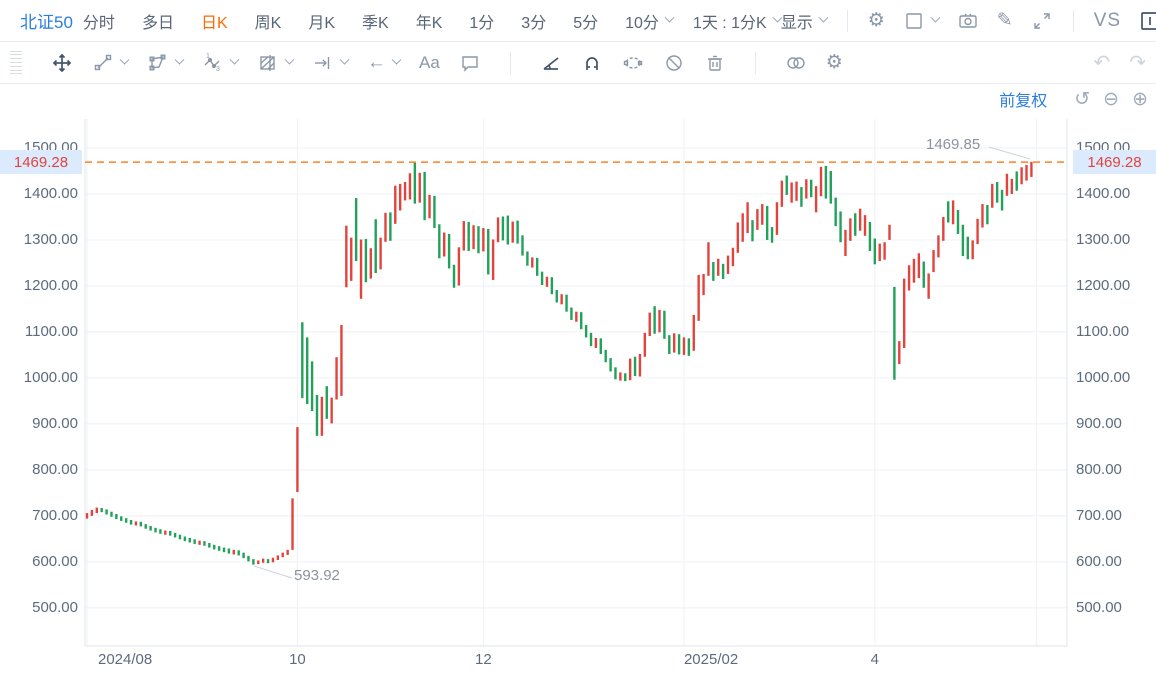 The image size is (1156, 678). I want to click on move-crosshair-icon, so click(62, 63).